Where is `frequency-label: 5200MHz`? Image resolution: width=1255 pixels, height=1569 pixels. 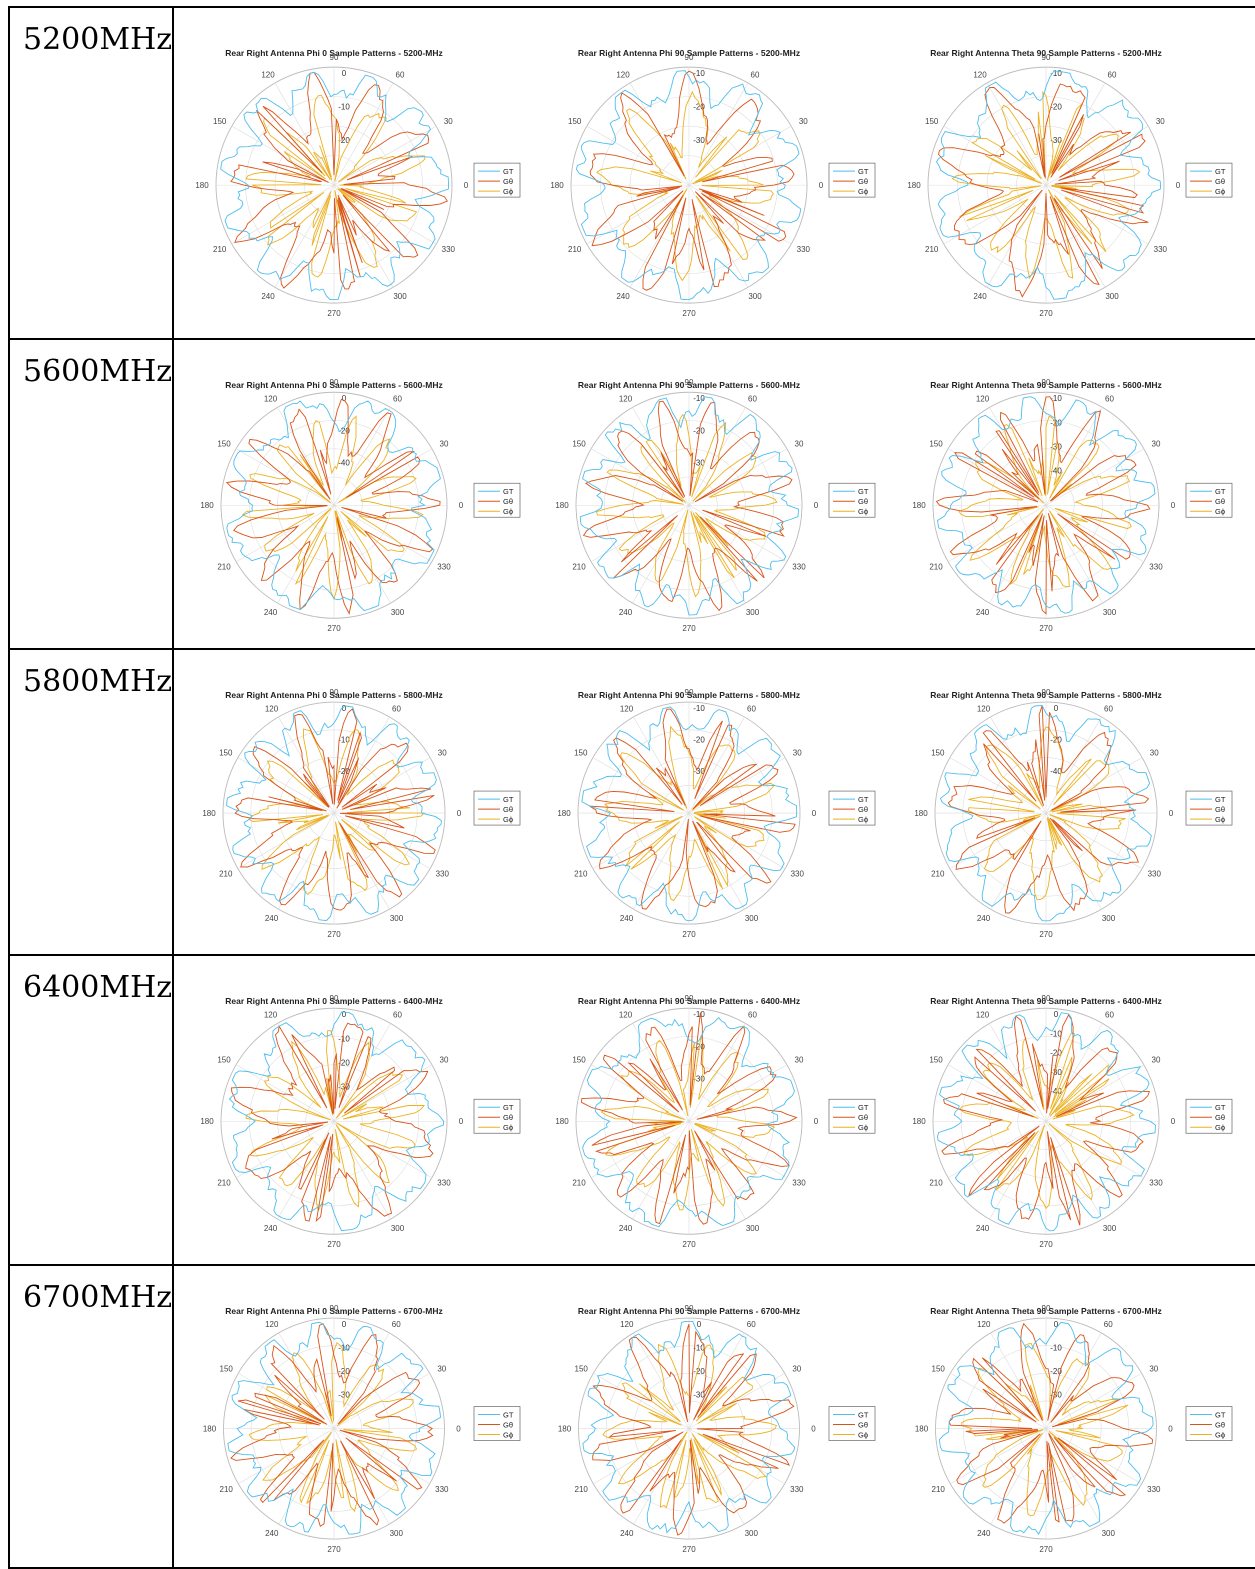
frequency-label: 5200MHz is located at coordinates (98, 39).